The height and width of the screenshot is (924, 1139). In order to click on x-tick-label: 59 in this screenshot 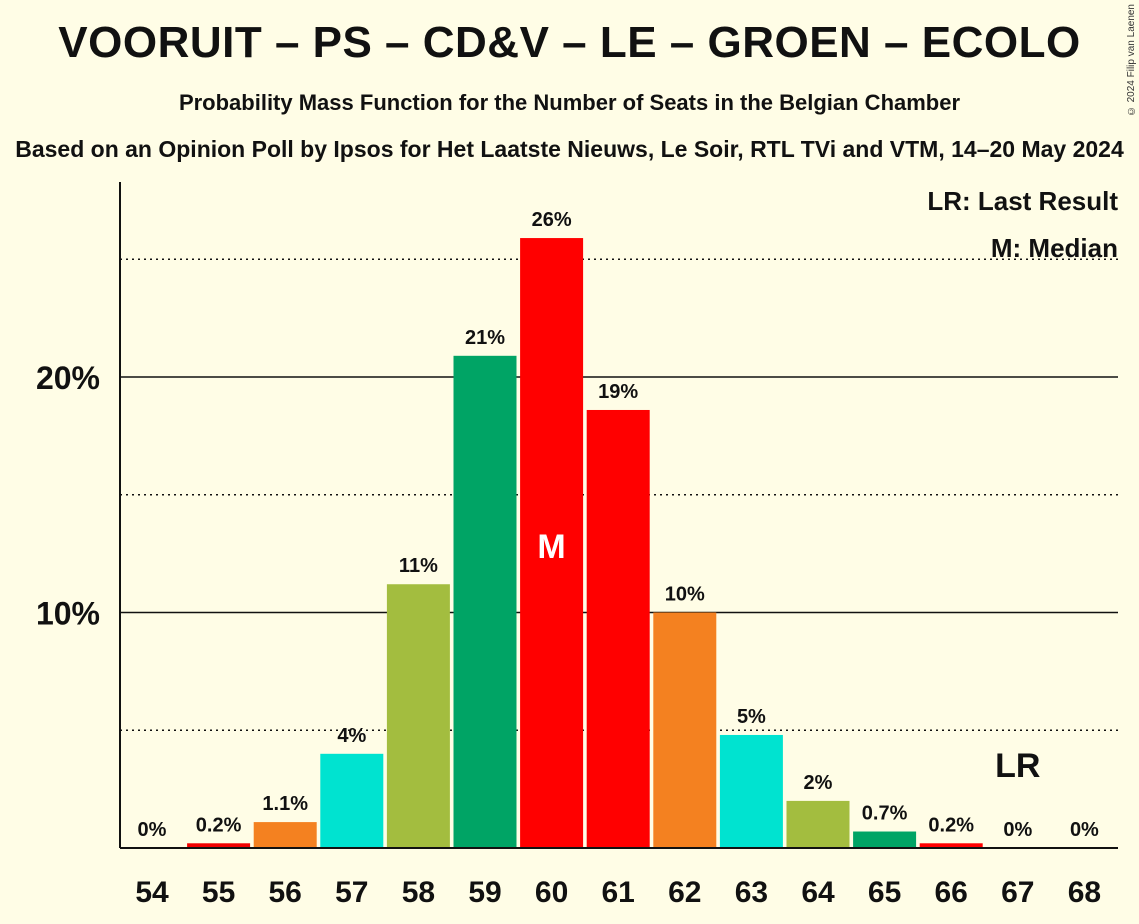, I will do `click(484, 892)`.